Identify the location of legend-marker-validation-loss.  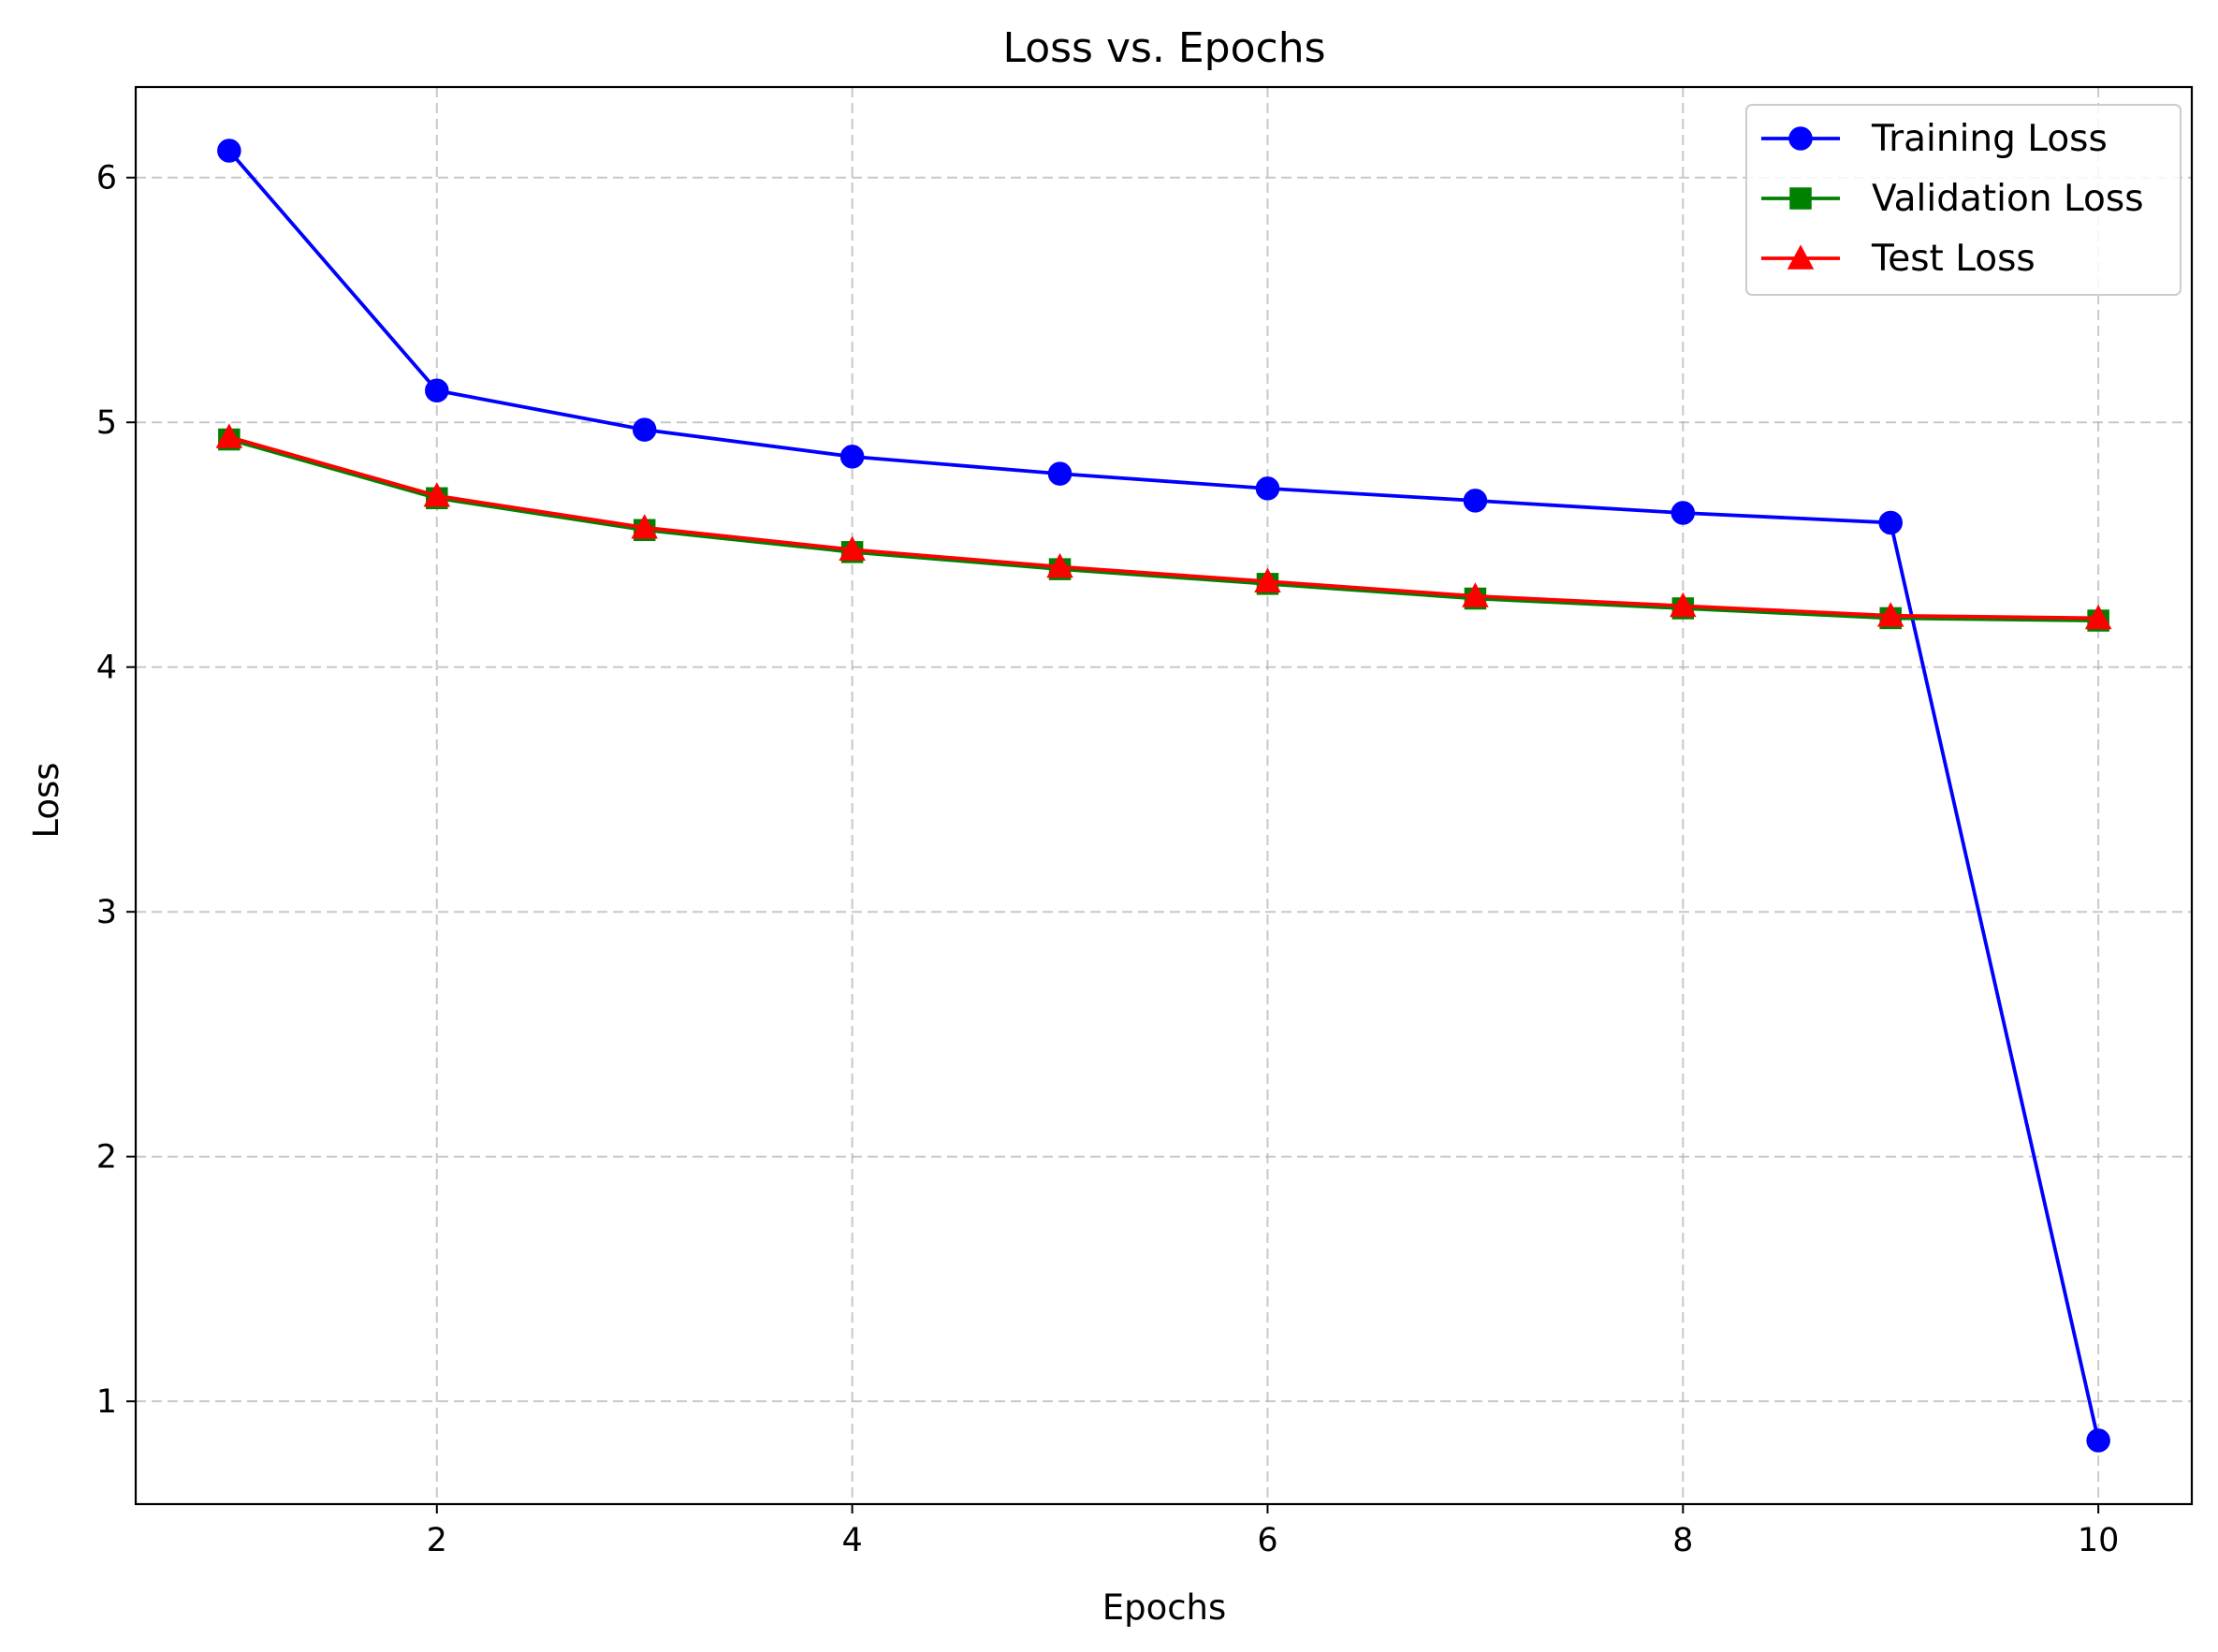
(1801, 199).